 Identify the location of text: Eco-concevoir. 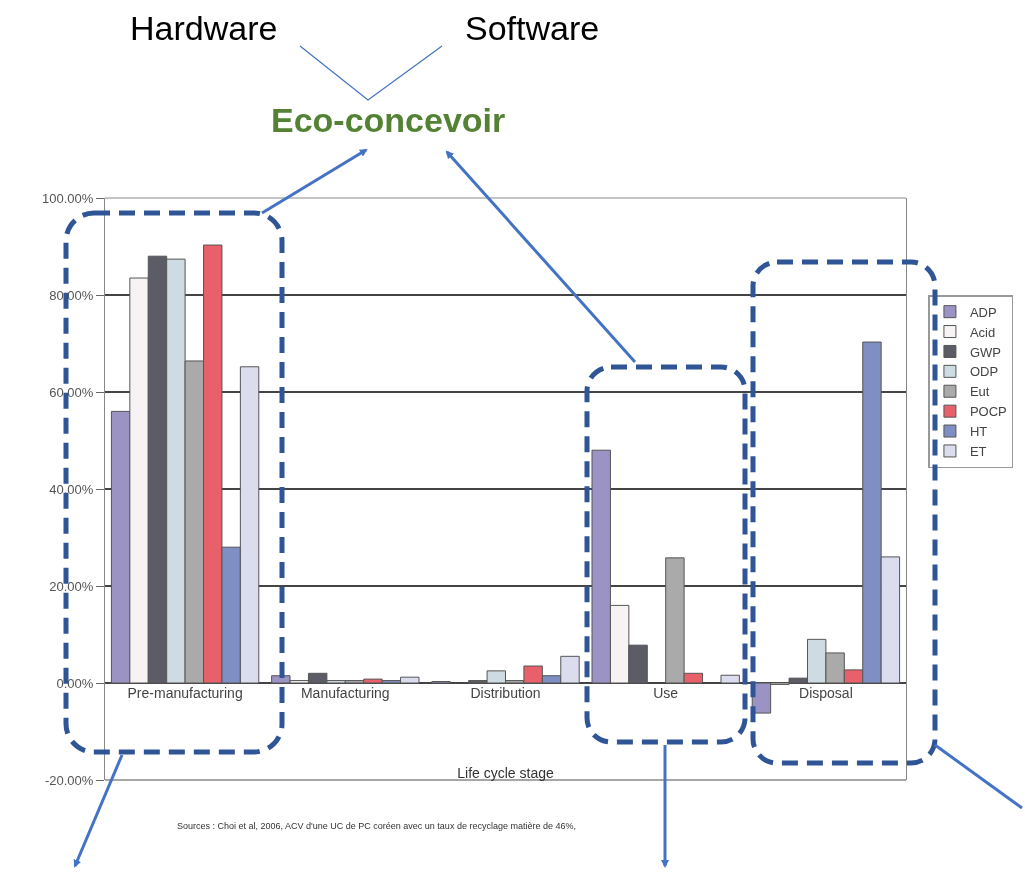
(388, 120).